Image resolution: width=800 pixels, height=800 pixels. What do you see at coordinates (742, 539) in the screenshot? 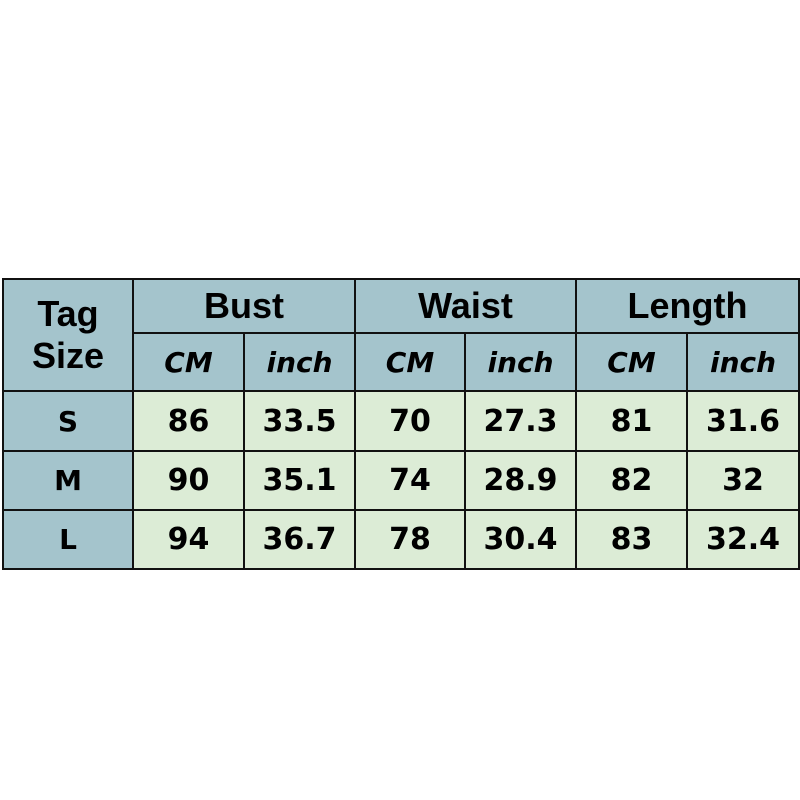
I see `measurement-cell: 32.4` at bounding box center [742, 539].